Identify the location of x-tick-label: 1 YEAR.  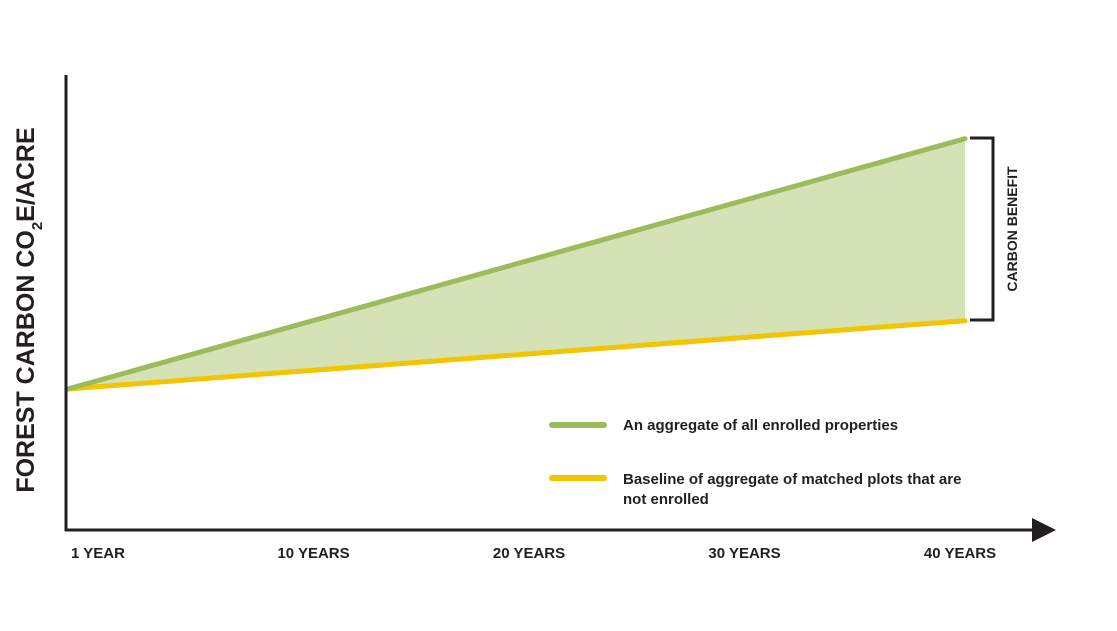
(98, 553).